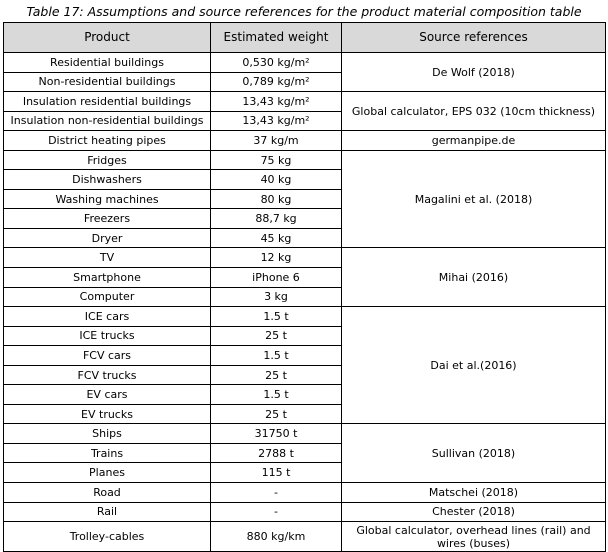 This screenshot has height=552, width=608. I want to click on header-product: Product, so click(107, 37).